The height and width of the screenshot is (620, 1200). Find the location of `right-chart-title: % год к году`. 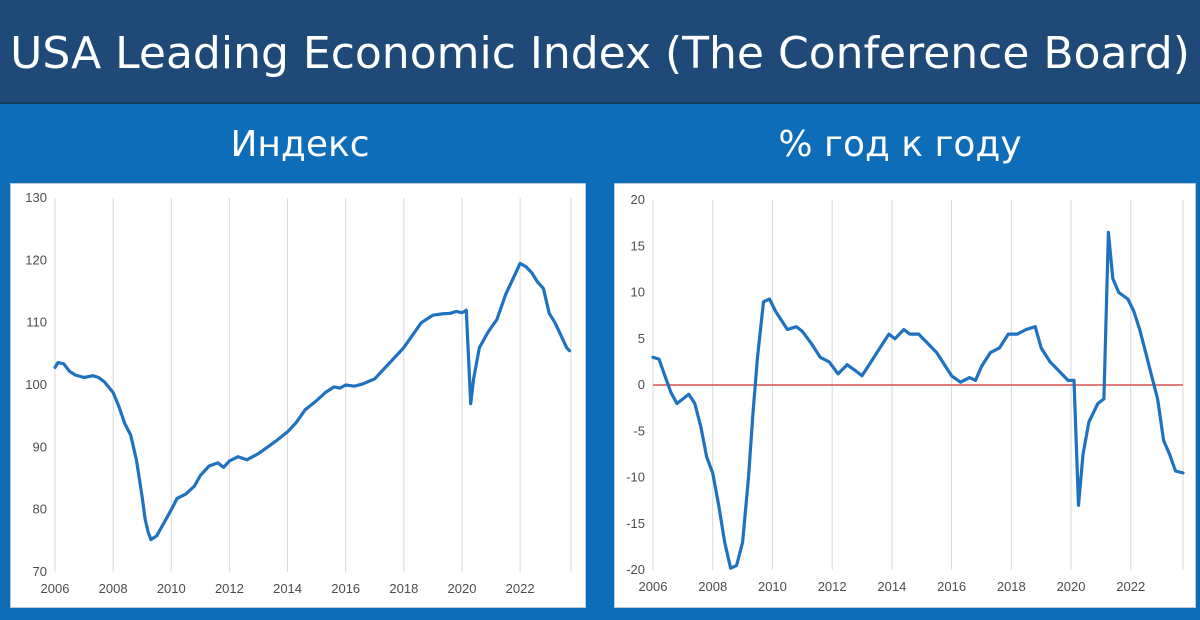

right-chart-title: % год к году is located at coordinates (900, 144).